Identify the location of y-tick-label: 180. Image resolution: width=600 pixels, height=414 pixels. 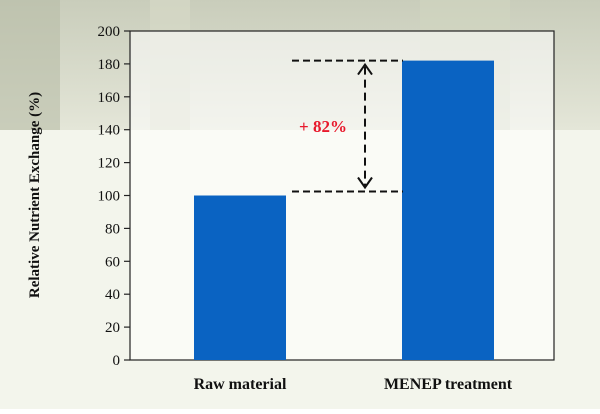
(109, 65).